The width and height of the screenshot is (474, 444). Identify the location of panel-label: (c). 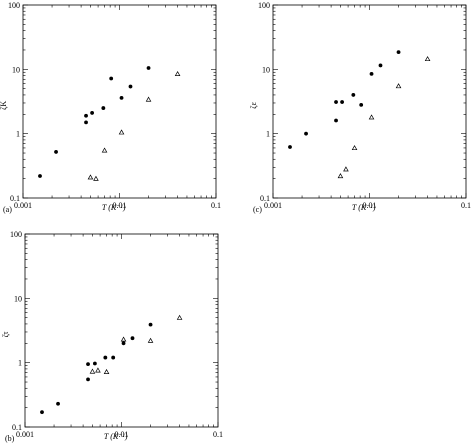
(257, 209).